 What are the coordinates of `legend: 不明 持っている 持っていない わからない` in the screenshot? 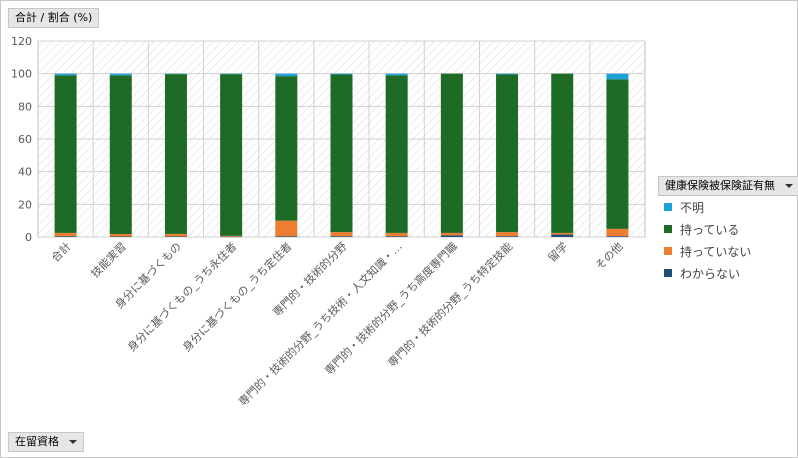 It's located at (704, 240).